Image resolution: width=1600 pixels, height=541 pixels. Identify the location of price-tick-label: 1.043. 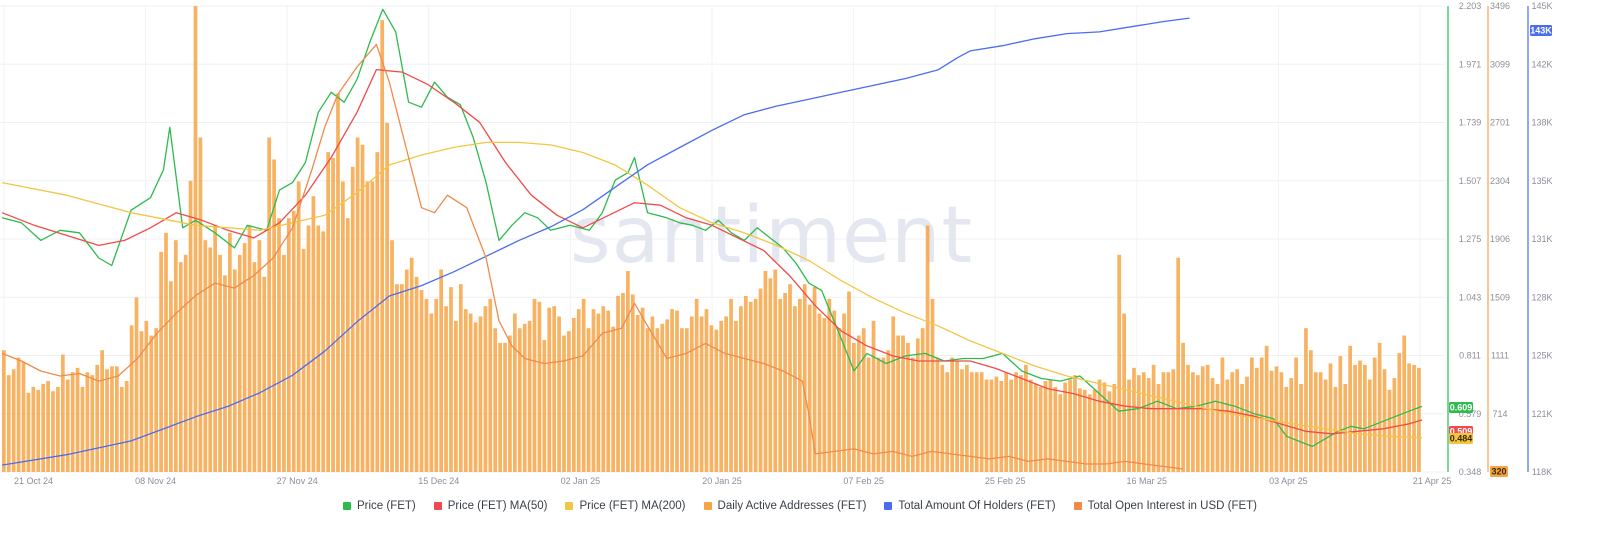
(1470, 297).